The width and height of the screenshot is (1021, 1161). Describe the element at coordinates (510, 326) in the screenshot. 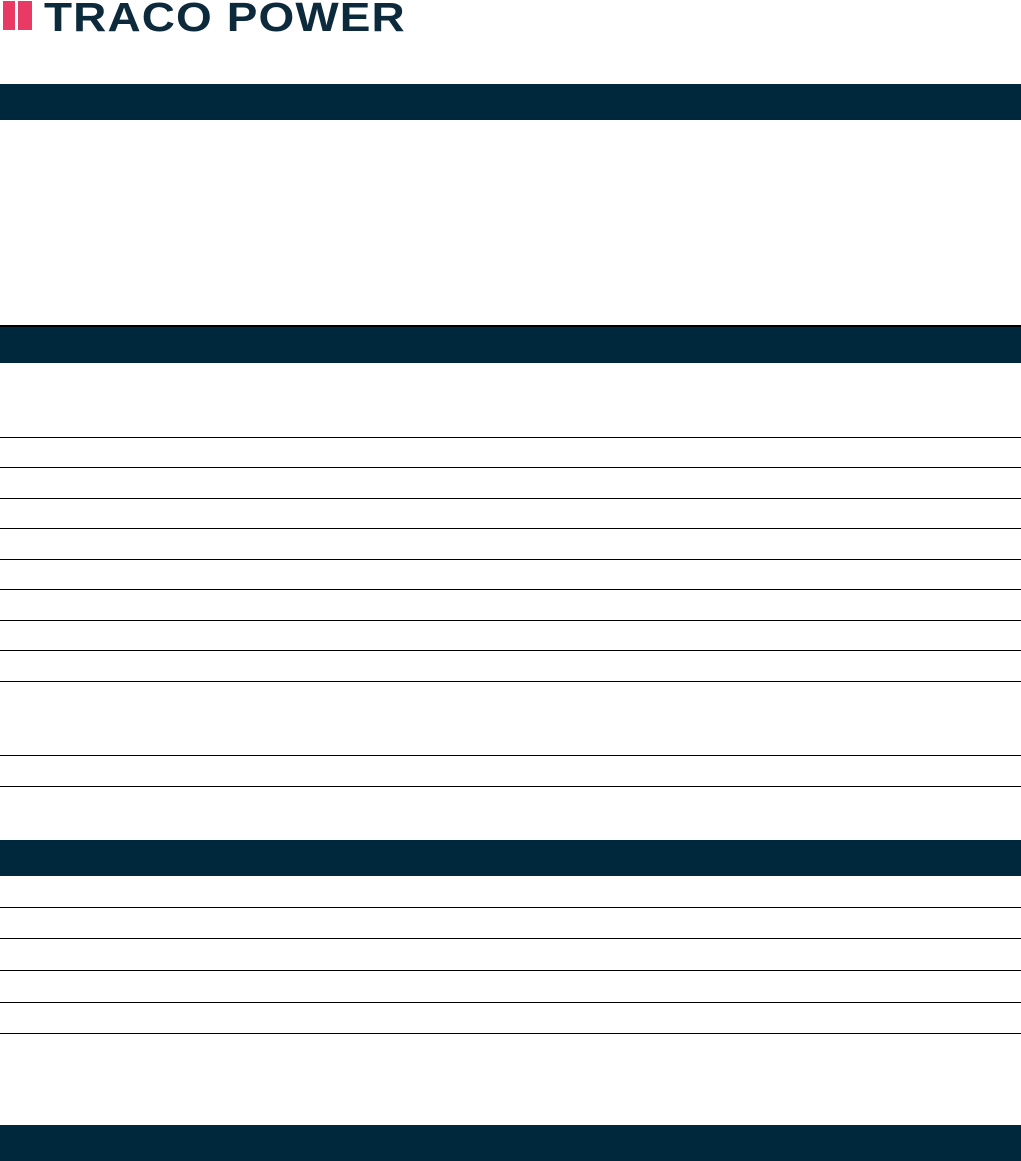

I see `divider` at that location.